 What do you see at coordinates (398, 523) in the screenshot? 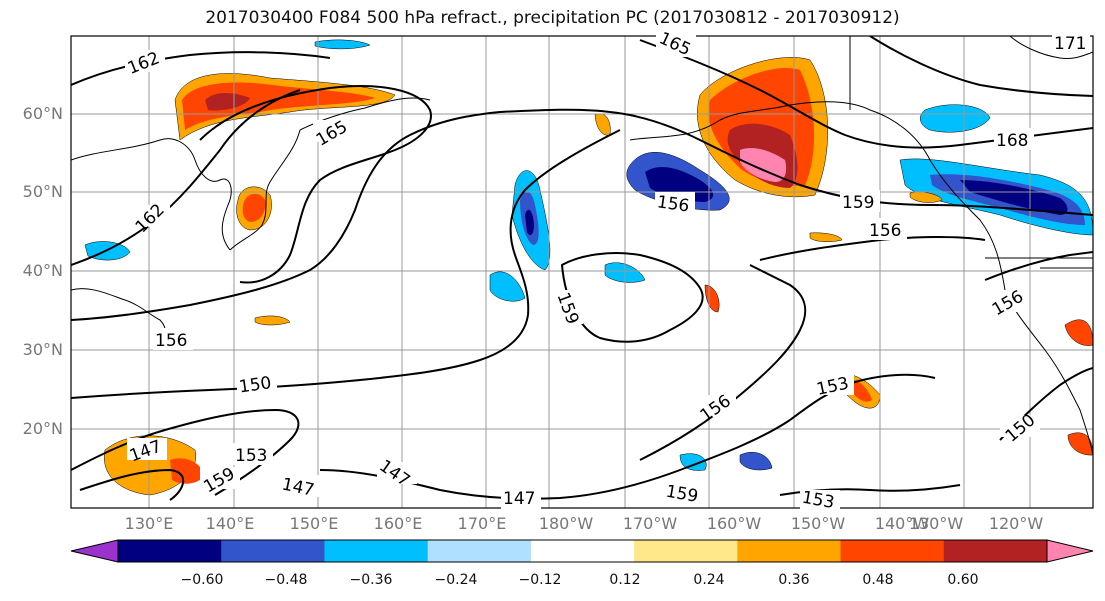
I see `lon-label: 160°E` at bounding box center [398, 523].